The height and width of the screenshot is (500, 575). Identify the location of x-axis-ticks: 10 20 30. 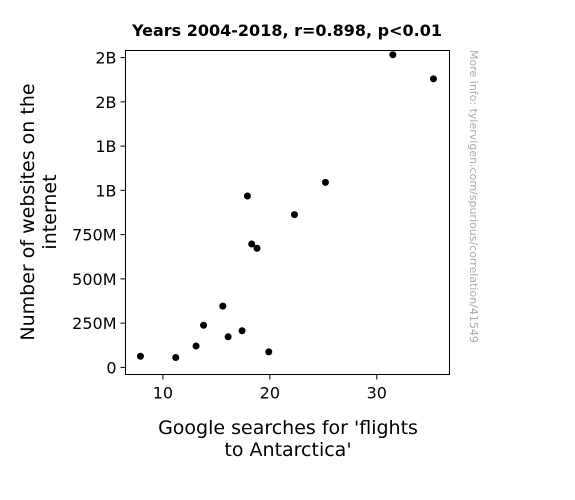
(270, 388).